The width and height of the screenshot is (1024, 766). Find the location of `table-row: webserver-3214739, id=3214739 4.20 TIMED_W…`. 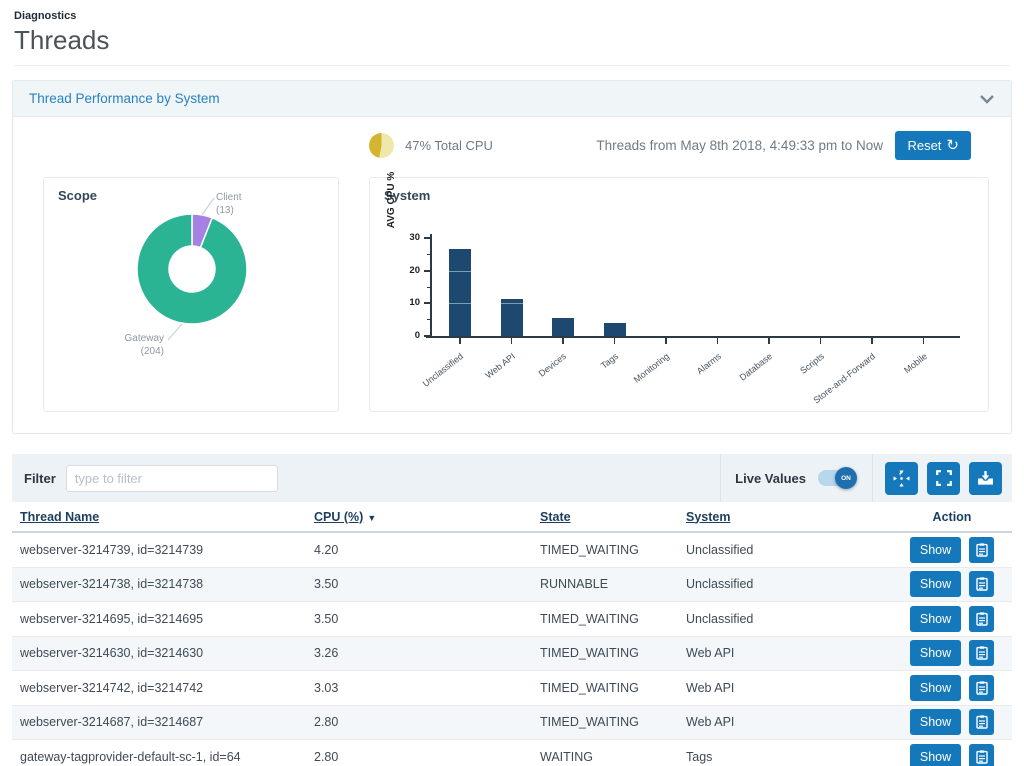

table-row: webserver-3214739, id=3214739 4.20 TIMED_W… is located at coordinates (512, 550).